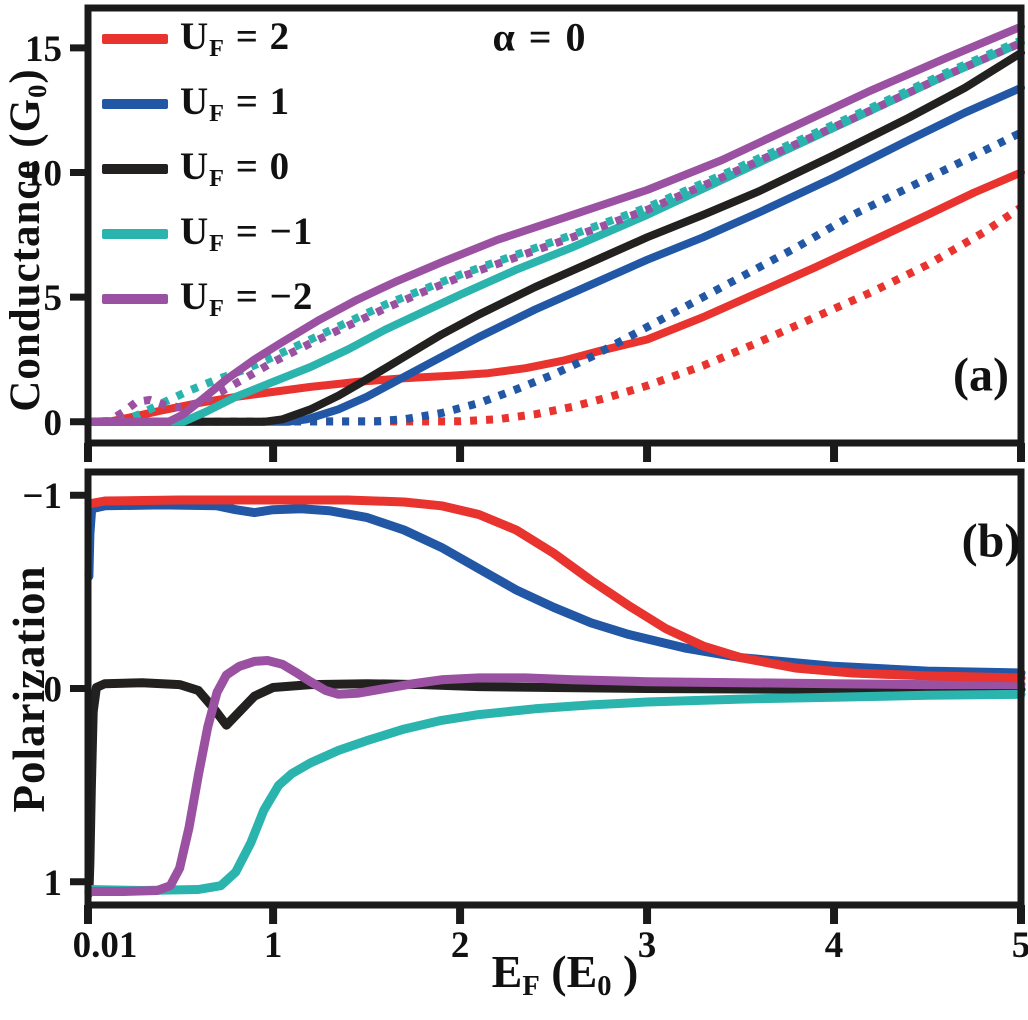  I want to click on legend-label: UF = 0, so click(235, 168).